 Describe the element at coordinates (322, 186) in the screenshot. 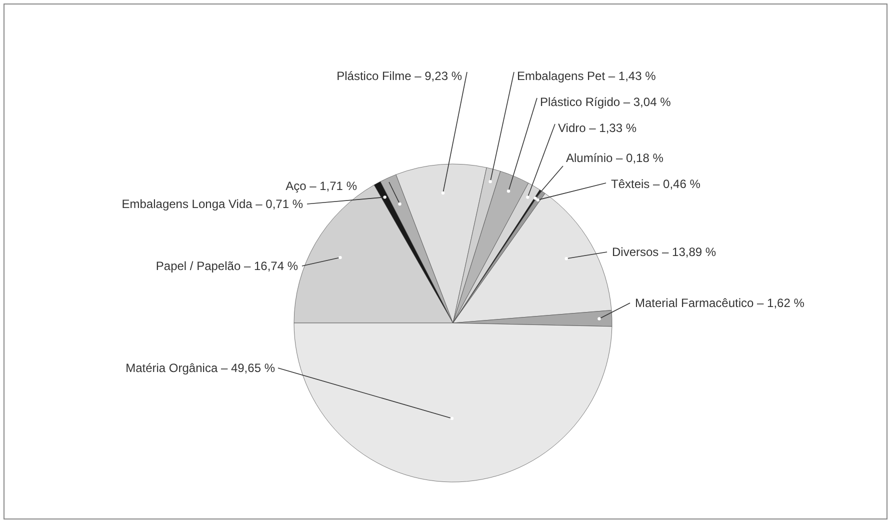

I see `slice-label: Aço – 1,71 %` at that location.